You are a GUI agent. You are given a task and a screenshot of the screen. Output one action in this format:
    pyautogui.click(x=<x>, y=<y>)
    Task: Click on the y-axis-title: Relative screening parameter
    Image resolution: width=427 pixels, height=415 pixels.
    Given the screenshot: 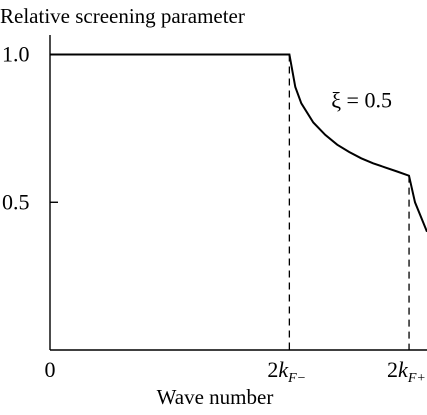 What is the action you would take?
    pyautogui.click(x=122, y=16)
    